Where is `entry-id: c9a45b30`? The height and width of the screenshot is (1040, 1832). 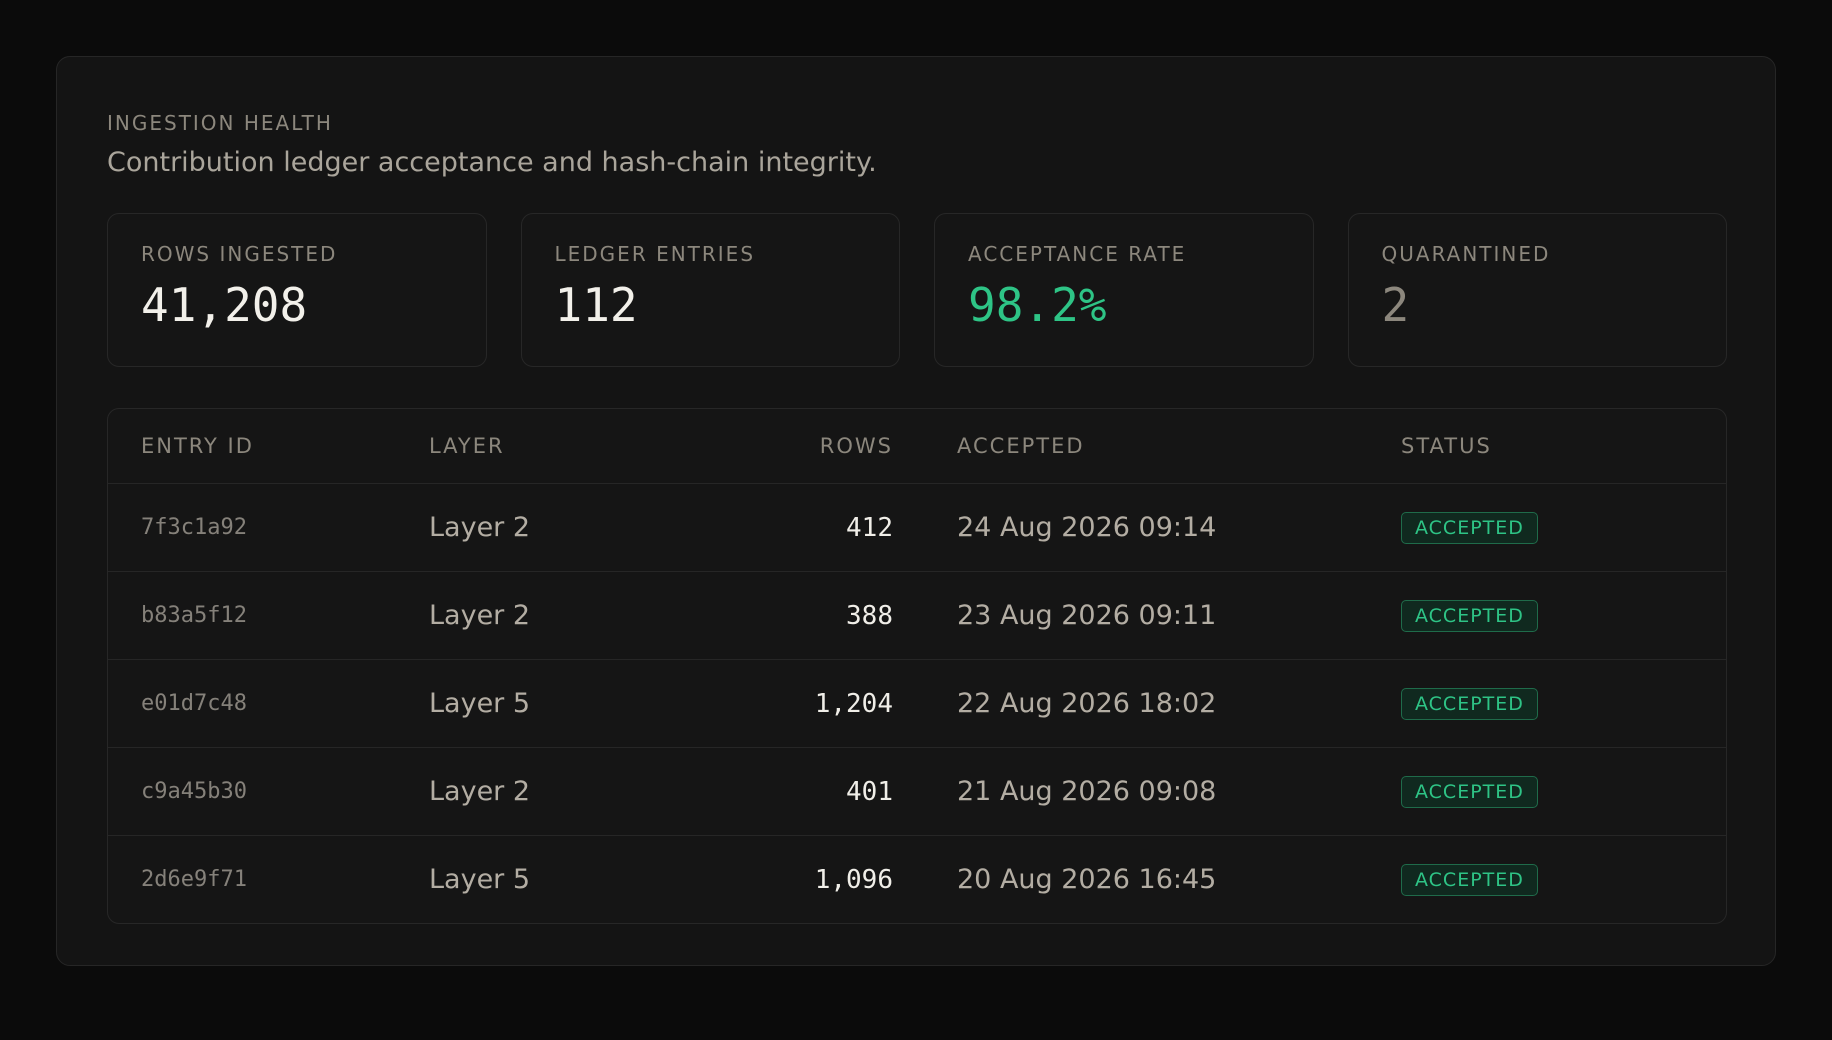 entry-id: c9a45b30 is located at coordinates (194, 791).